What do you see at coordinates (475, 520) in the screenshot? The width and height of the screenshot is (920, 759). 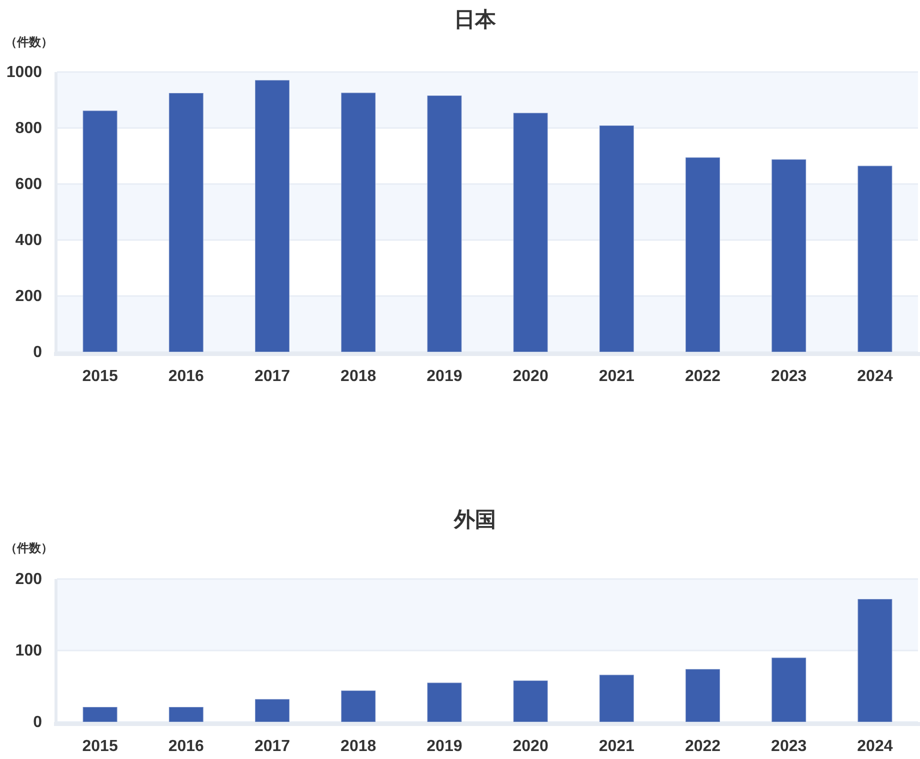 I see `title: 外国` at bounding box center [475, 520].